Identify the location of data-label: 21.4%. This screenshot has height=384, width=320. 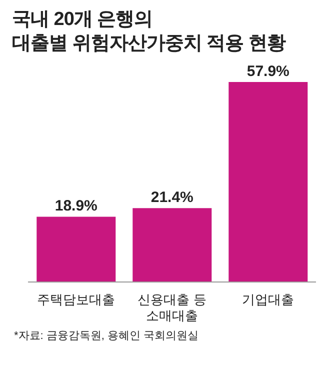
(172, 197).